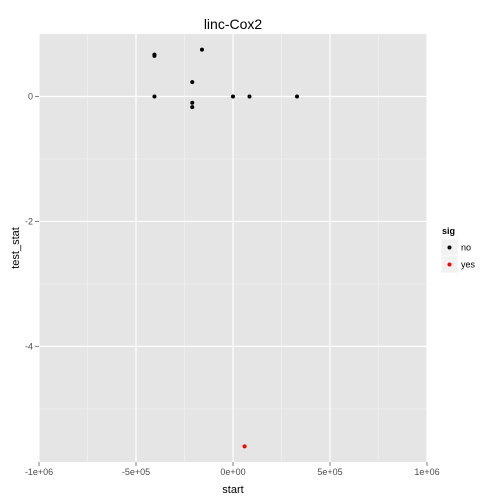  I want to click on legend-label-no: no, so click(466, 248).